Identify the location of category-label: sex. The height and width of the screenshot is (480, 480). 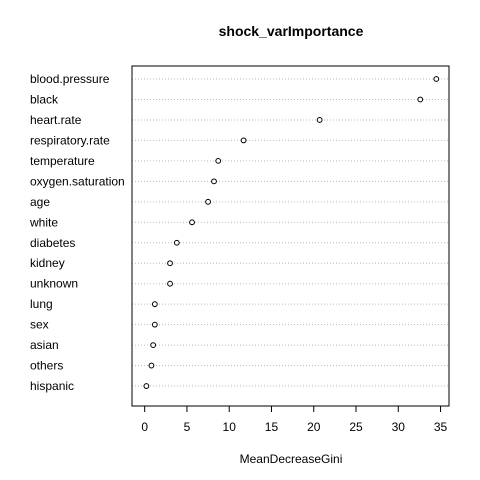
(39, 325).